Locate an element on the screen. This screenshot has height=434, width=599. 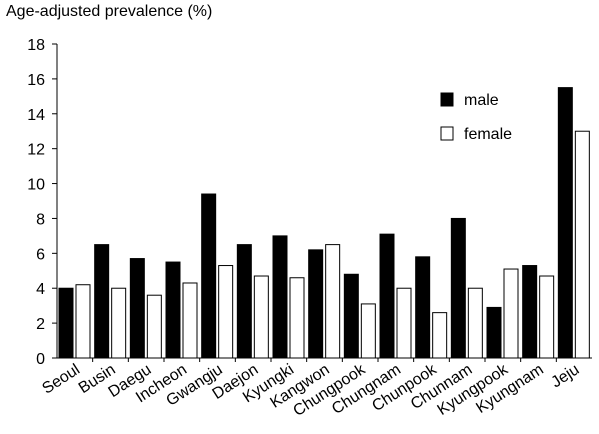
bar-female-kyungpook is located at coordinates (511, 313).